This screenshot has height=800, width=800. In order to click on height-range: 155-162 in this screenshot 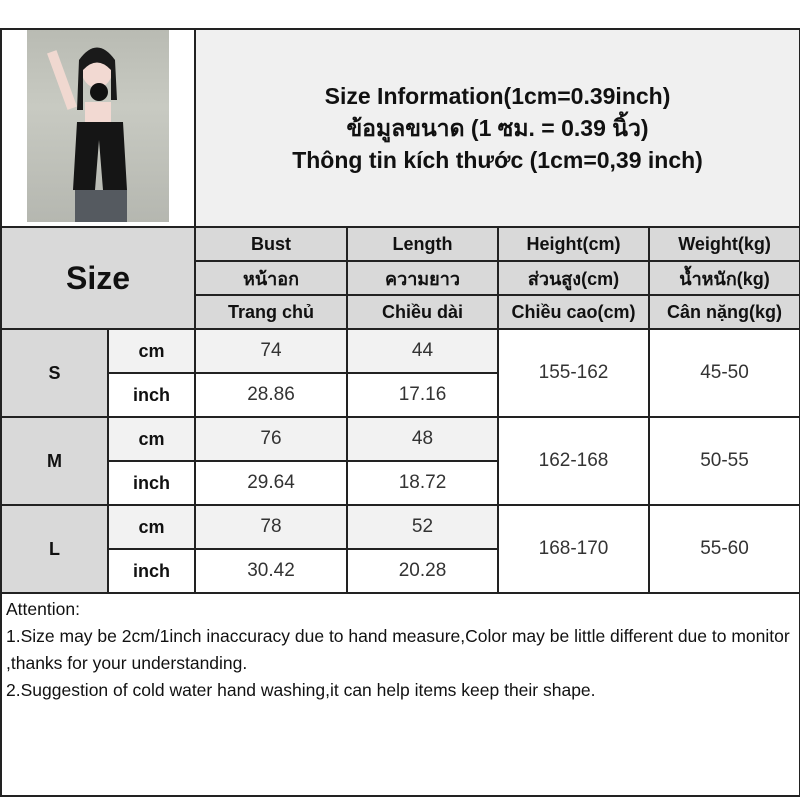, I will do `click(573, 373)`.